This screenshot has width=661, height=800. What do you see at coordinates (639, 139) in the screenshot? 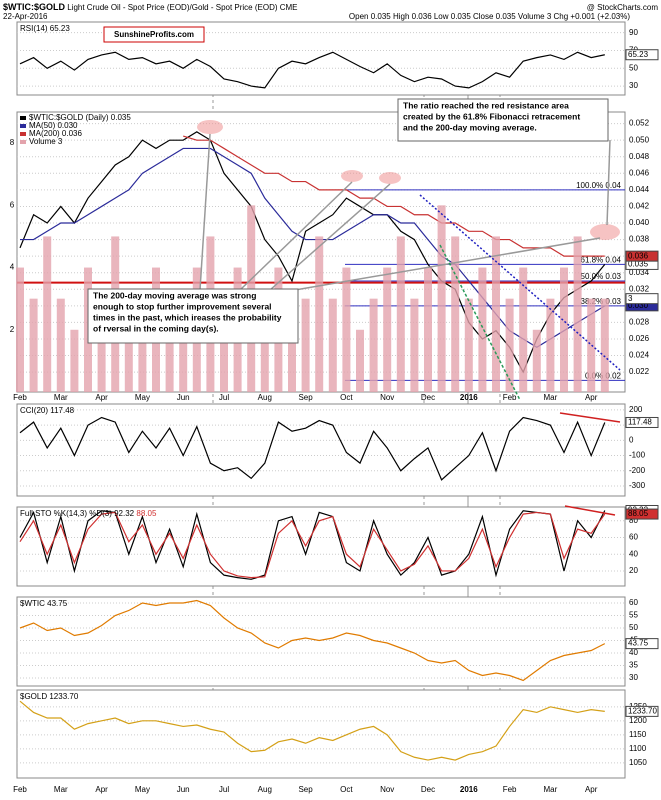
I see `y-tick-label: 0.050` at bounding box center [639, 139].